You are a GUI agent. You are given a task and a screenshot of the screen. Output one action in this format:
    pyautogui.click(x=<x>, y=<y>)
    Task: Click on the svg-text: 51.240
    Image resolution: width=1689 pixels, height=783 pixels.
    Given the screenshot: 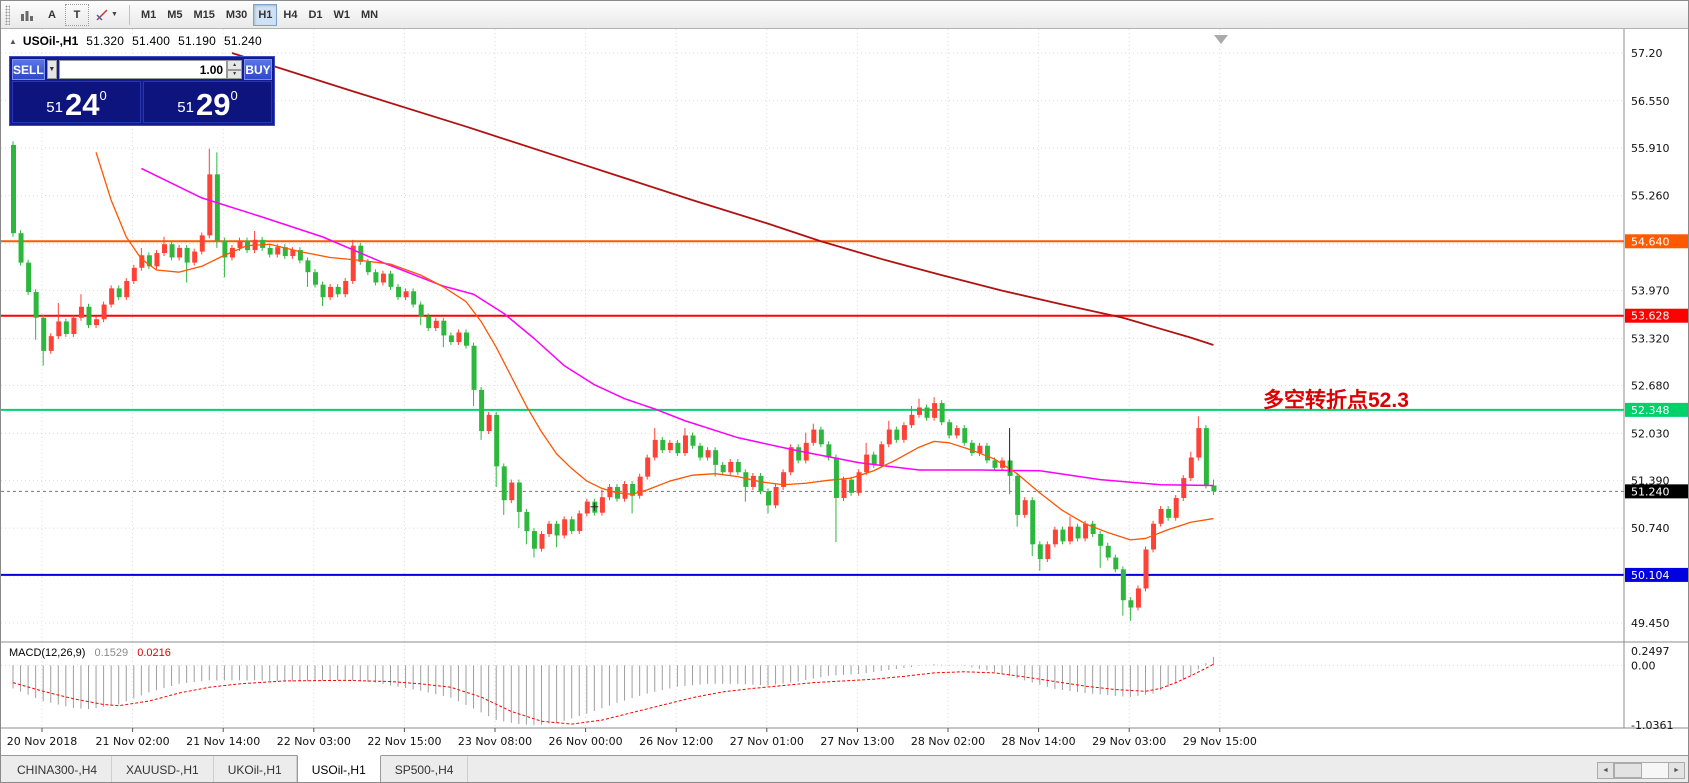 What is the action you would take?
    pyautogui.click(x=1650, y=491)
    